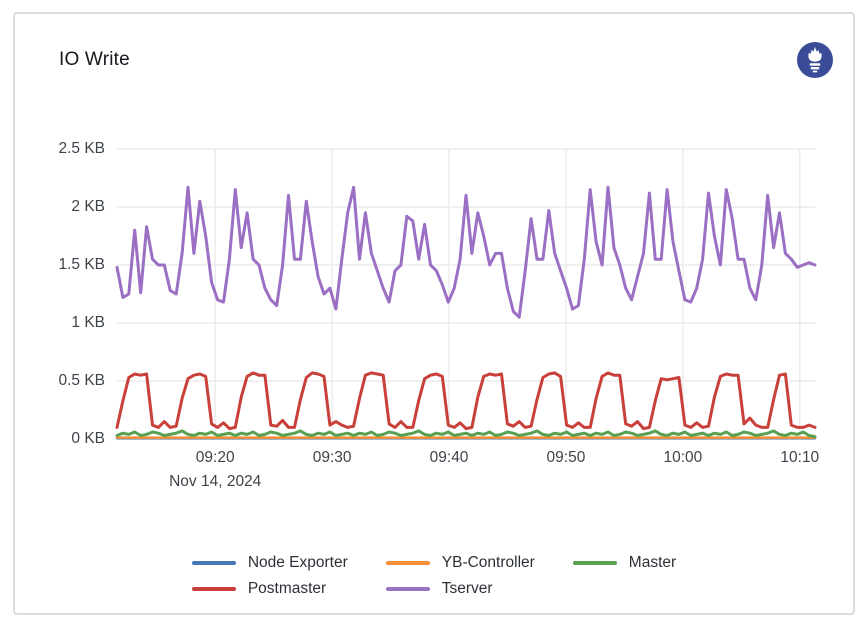  What do you see at coordinates (449, 457) in the screenshot?
I see `x-axis-tick-label: 09:40` at bounding box center [449, 457].